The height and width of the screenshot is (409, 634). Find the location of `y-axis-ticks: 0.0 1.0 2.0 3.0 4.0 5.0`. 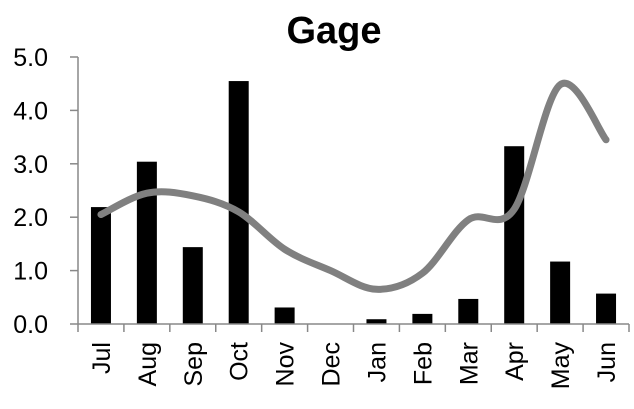

y-axis-ticks: 0.0 1.0 2.0 3.0 4.0 5.0 is located at coordinates (45, 191).